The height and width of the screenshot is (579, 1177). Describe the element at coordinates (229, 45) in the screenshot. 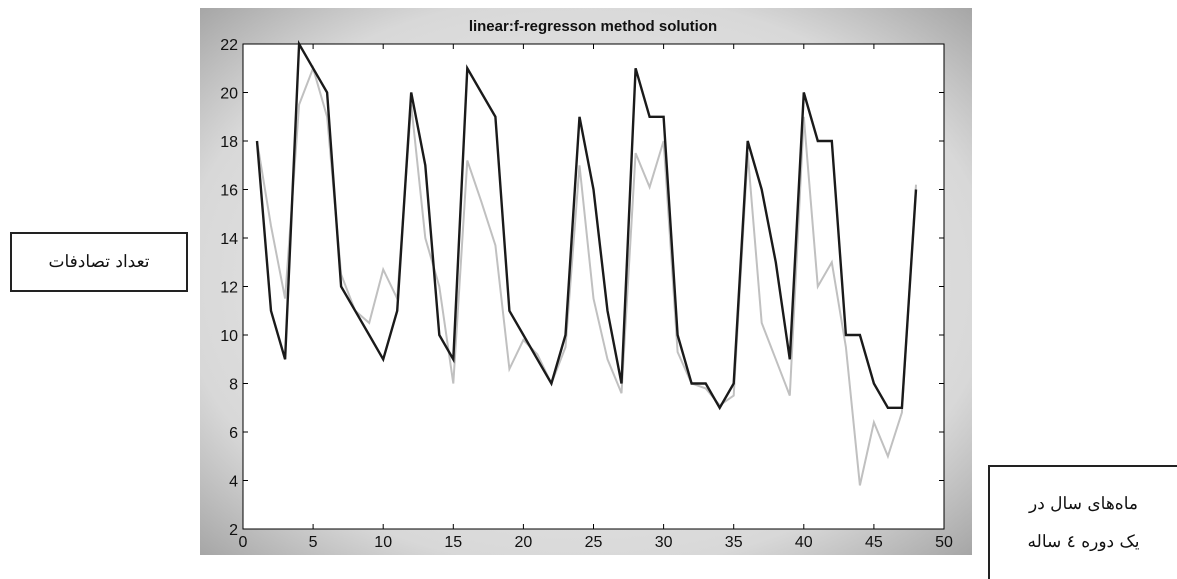

I see `y-tick-label: 22` at that location.